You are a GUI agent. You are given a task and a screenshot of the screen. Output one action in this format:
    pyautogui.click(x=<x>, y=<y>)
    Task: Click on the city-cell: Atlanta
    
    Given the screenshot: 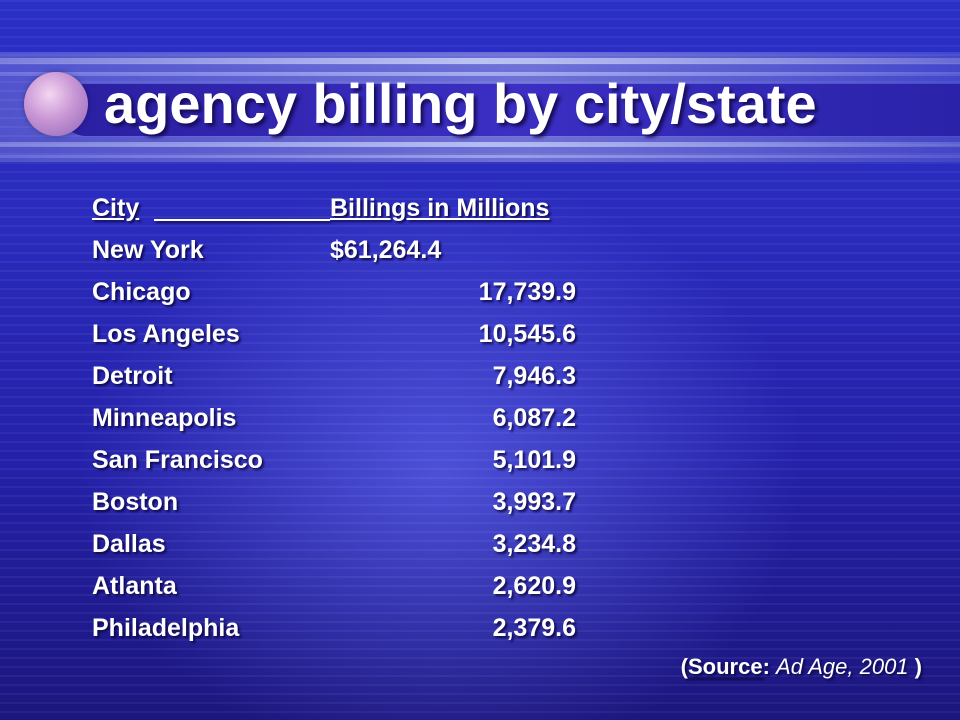 What is the action you would take?
    pyautogui.click(x=134, y=586)
    